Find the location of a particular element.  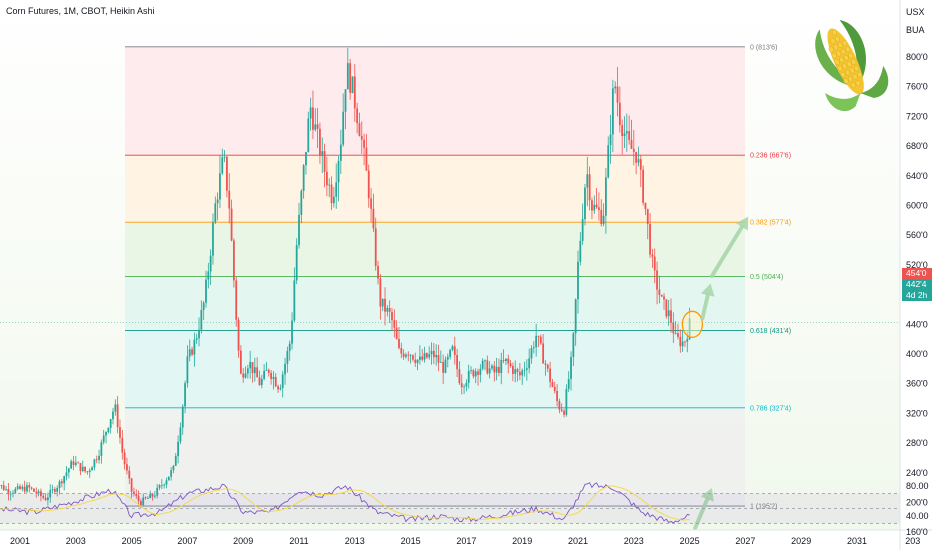

fib-label-0.382: 0.382 (577'4) is located at coordinates (770, 223).